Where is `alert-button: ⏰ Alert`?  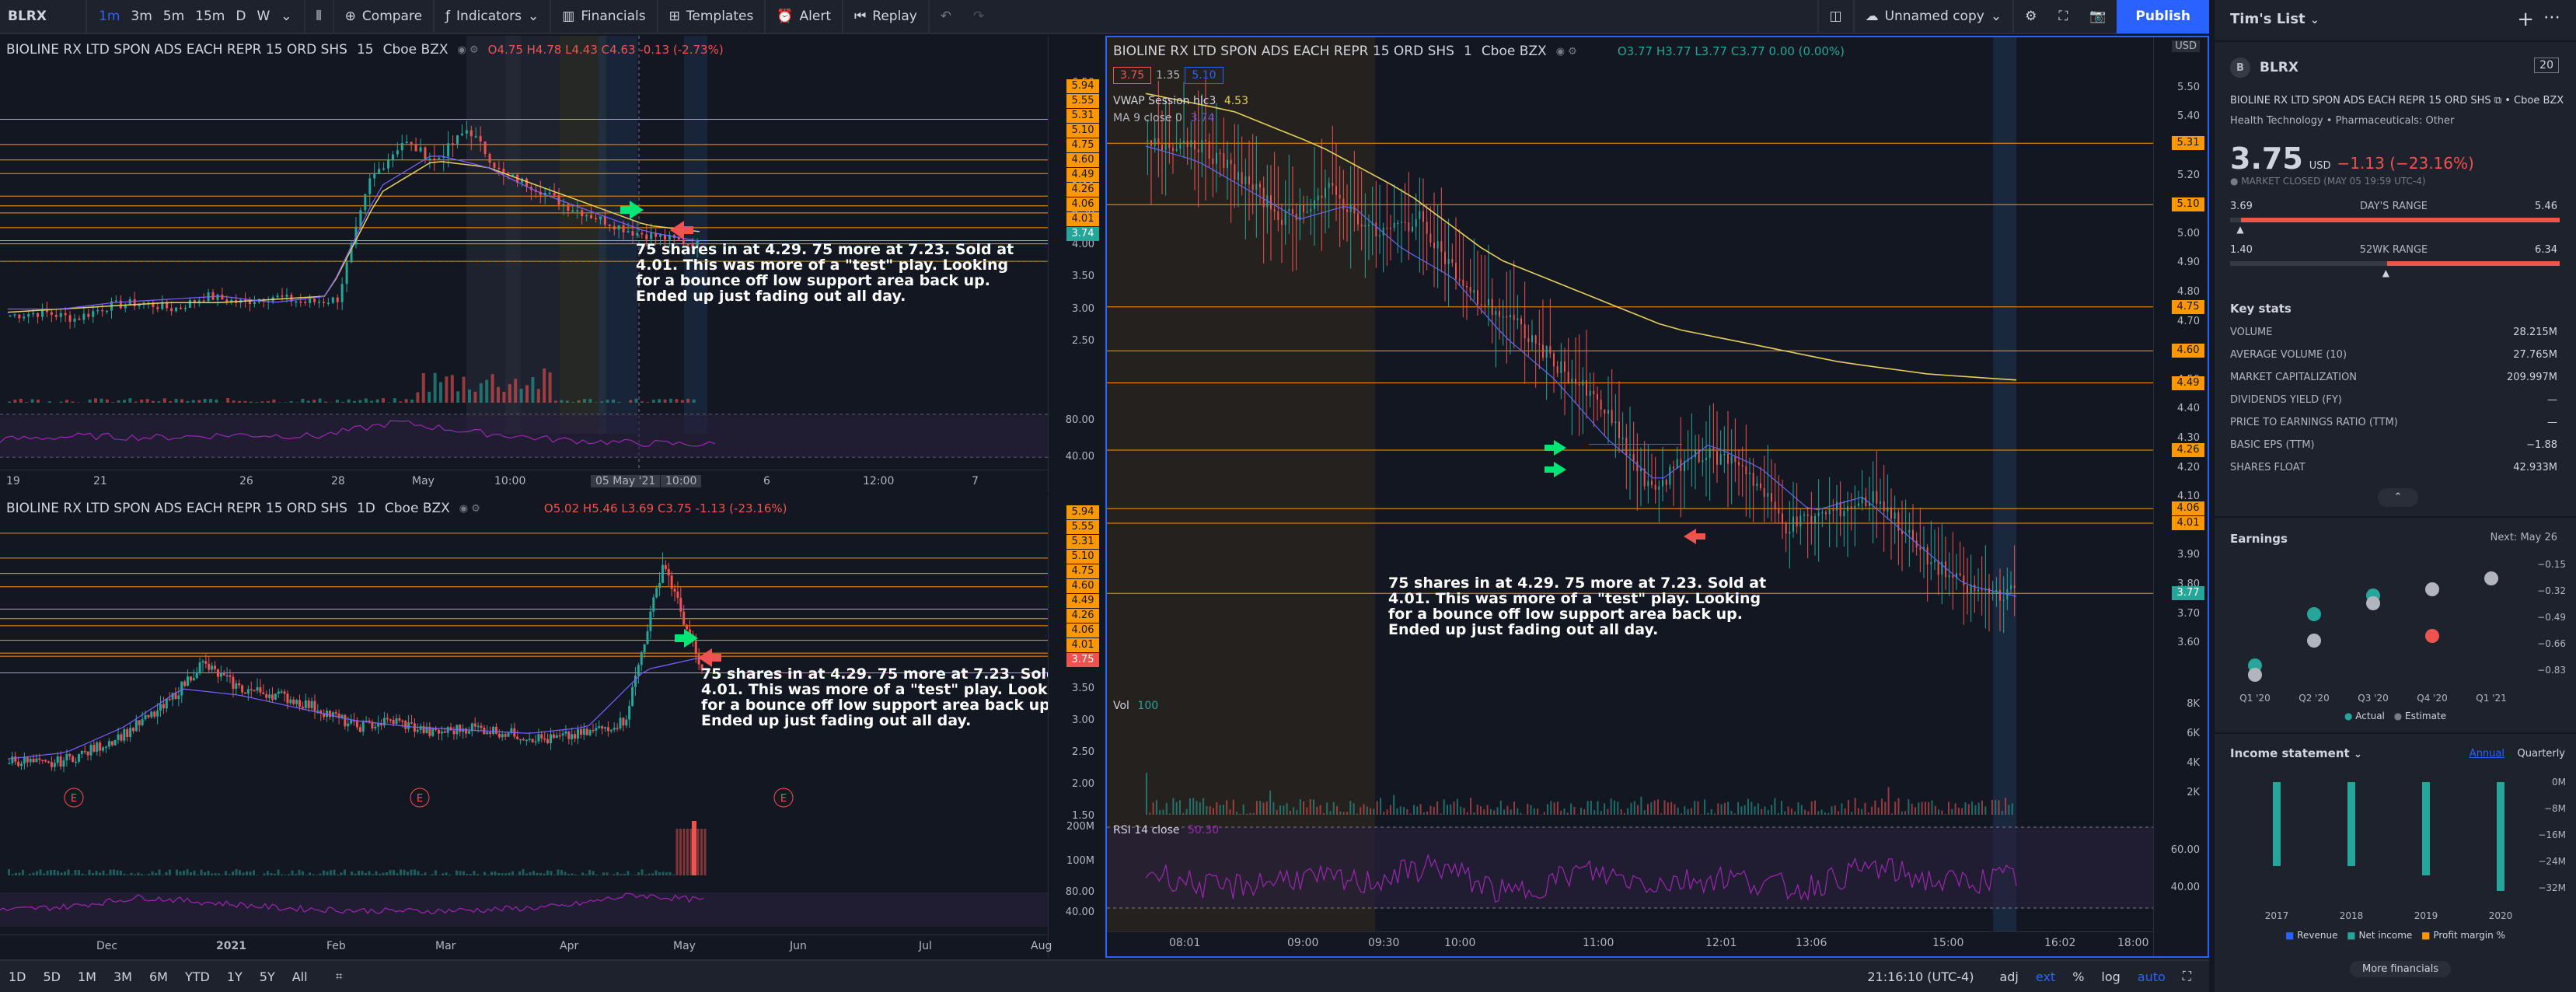 alert-button: ⏰ Alert is located at coordinates (803, 16).